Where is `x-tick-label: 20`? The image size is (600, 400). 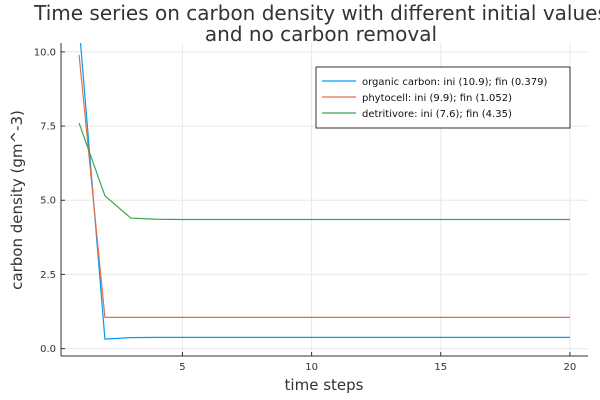 x-tick-label: 20 is located at coordinates (570, 367).